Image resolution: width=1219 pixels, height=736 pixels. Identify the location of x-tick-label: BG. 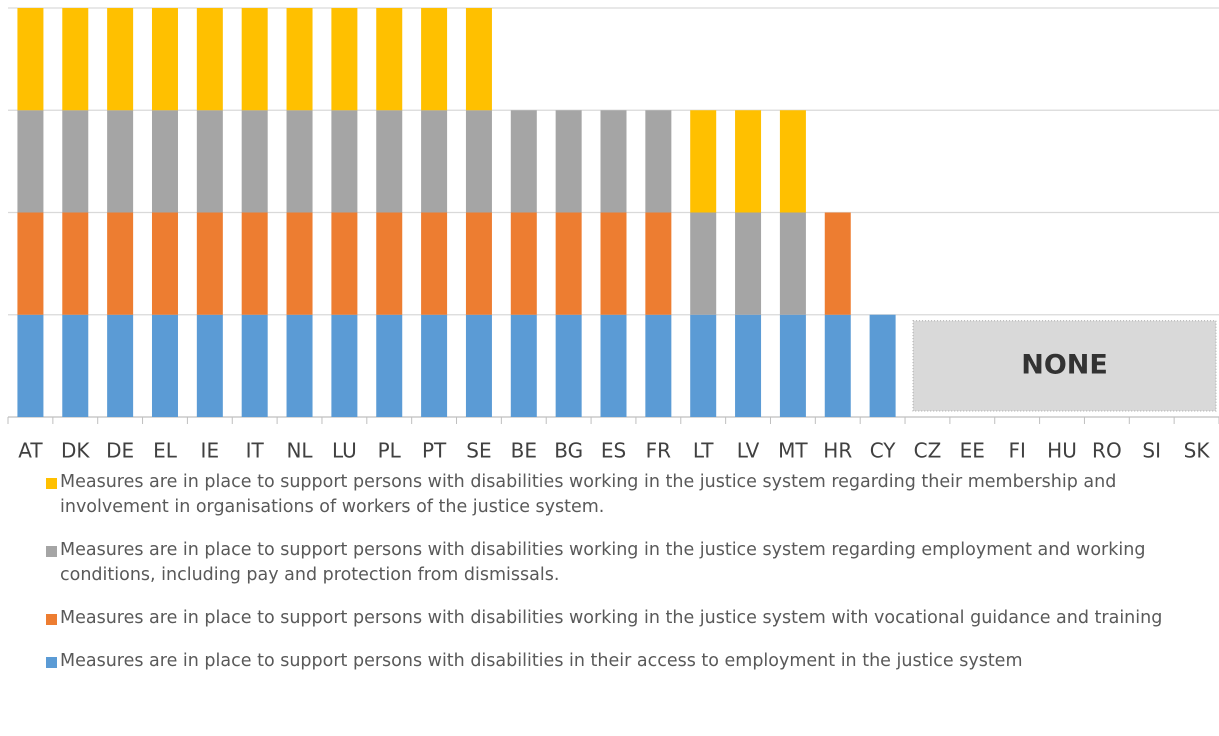
(568, 451).